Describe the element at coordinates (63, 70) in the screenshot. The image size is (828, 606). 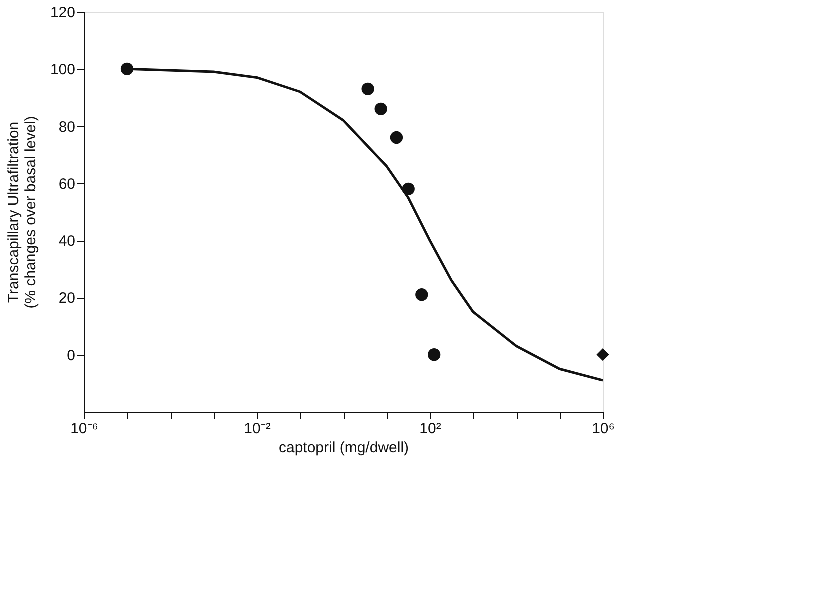
I see `y-tick-label: 100` at that location.